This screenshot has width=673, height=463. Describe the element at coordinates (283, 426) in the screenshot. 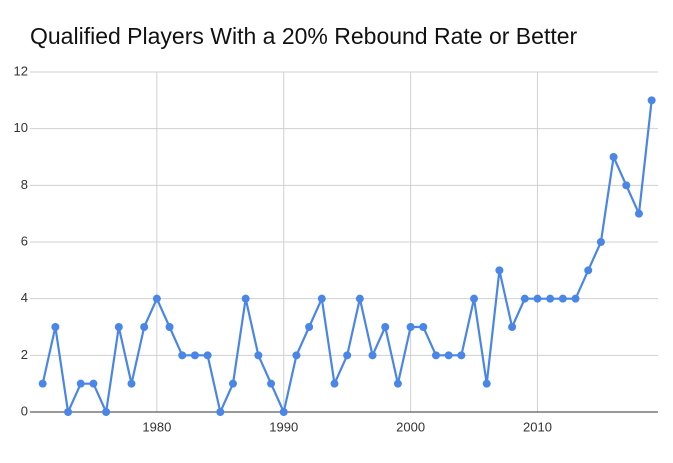

I see `x-tick-label: 1990` at that location.